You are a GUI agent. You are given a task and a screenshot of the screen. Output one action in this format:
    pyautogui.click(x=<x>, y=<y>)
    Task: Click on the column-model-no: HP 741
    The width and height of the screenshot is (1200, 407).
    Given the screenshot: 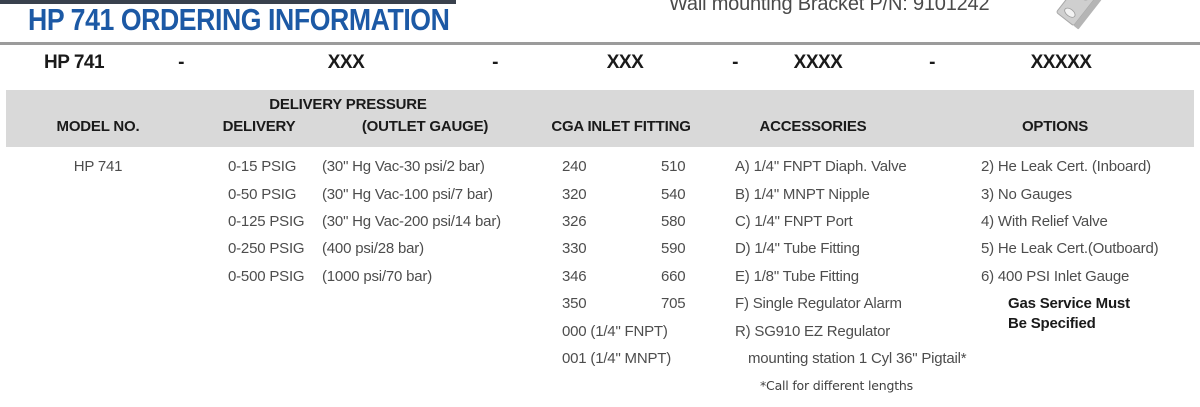 What is the action you would take?
    pyautogui.click(x=98, y=166)
    